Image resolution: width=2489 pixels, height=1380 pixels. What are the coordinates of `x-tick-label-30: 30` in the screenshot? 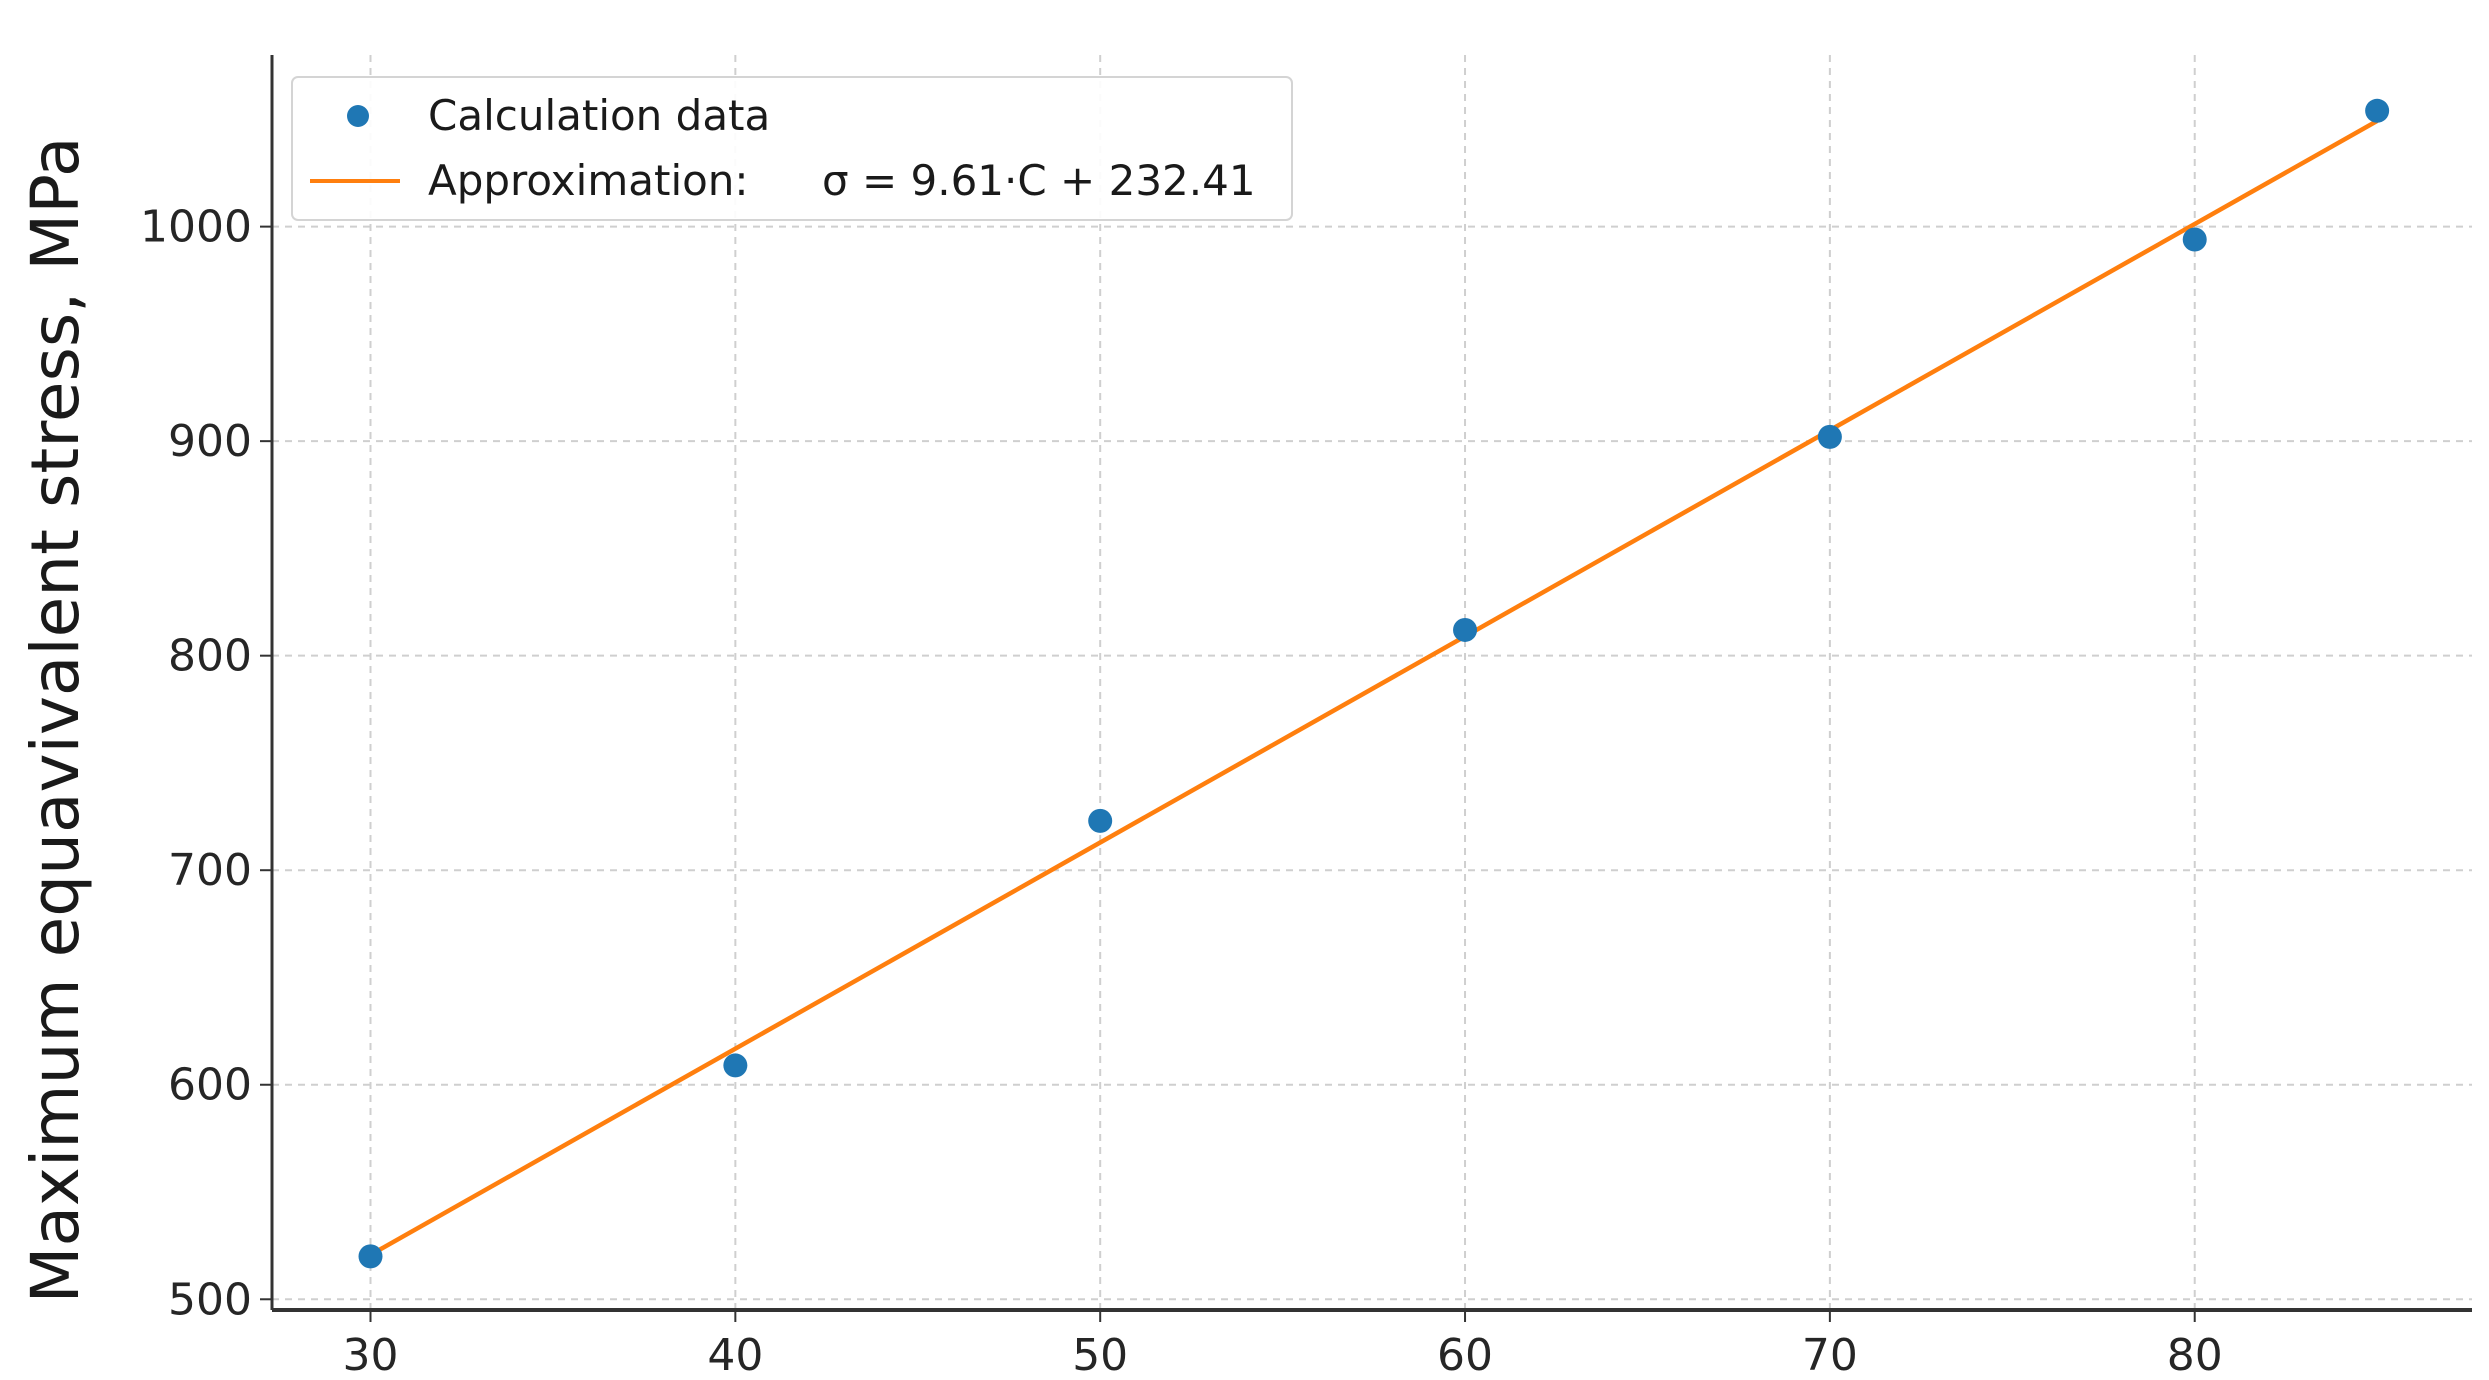 It's located at (371, 1355).